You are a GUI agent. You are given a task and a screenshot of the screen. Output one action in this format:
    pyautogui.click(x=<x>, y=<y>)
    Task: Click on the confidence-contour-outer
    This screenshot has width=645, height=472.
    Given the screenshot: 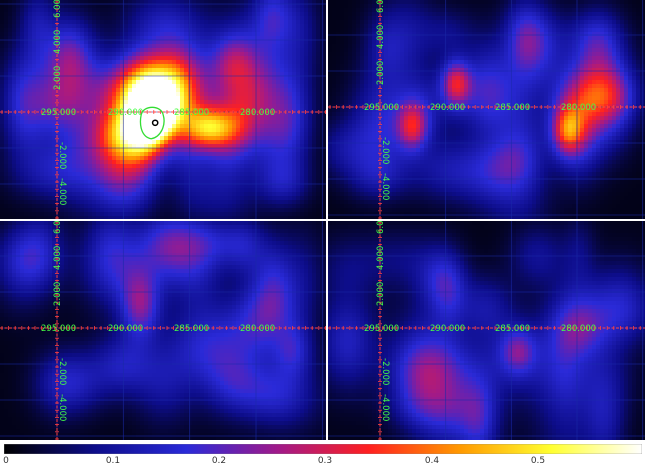 What is the action you would take?
    pyautogui.click(x=152, y=123)
    